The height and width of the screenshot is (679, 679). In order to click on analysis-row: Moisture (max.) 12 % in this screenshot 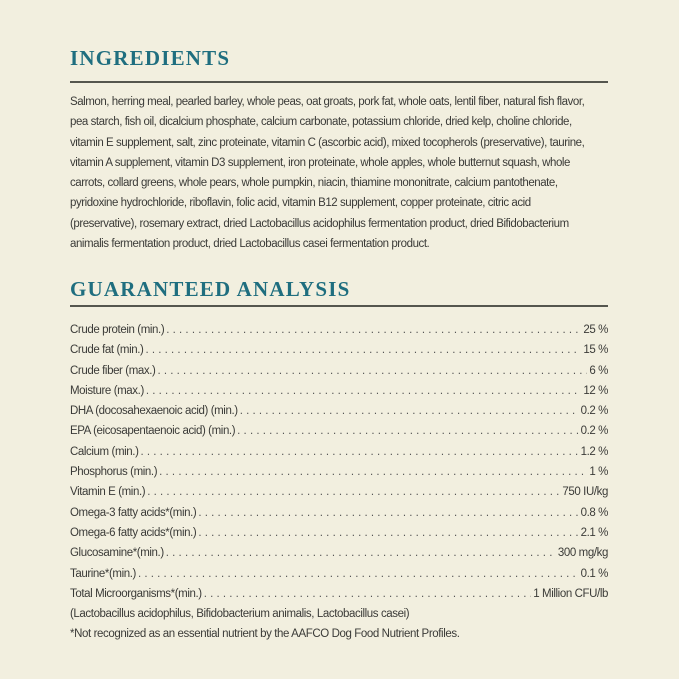, I will do `click(339, 391)`.